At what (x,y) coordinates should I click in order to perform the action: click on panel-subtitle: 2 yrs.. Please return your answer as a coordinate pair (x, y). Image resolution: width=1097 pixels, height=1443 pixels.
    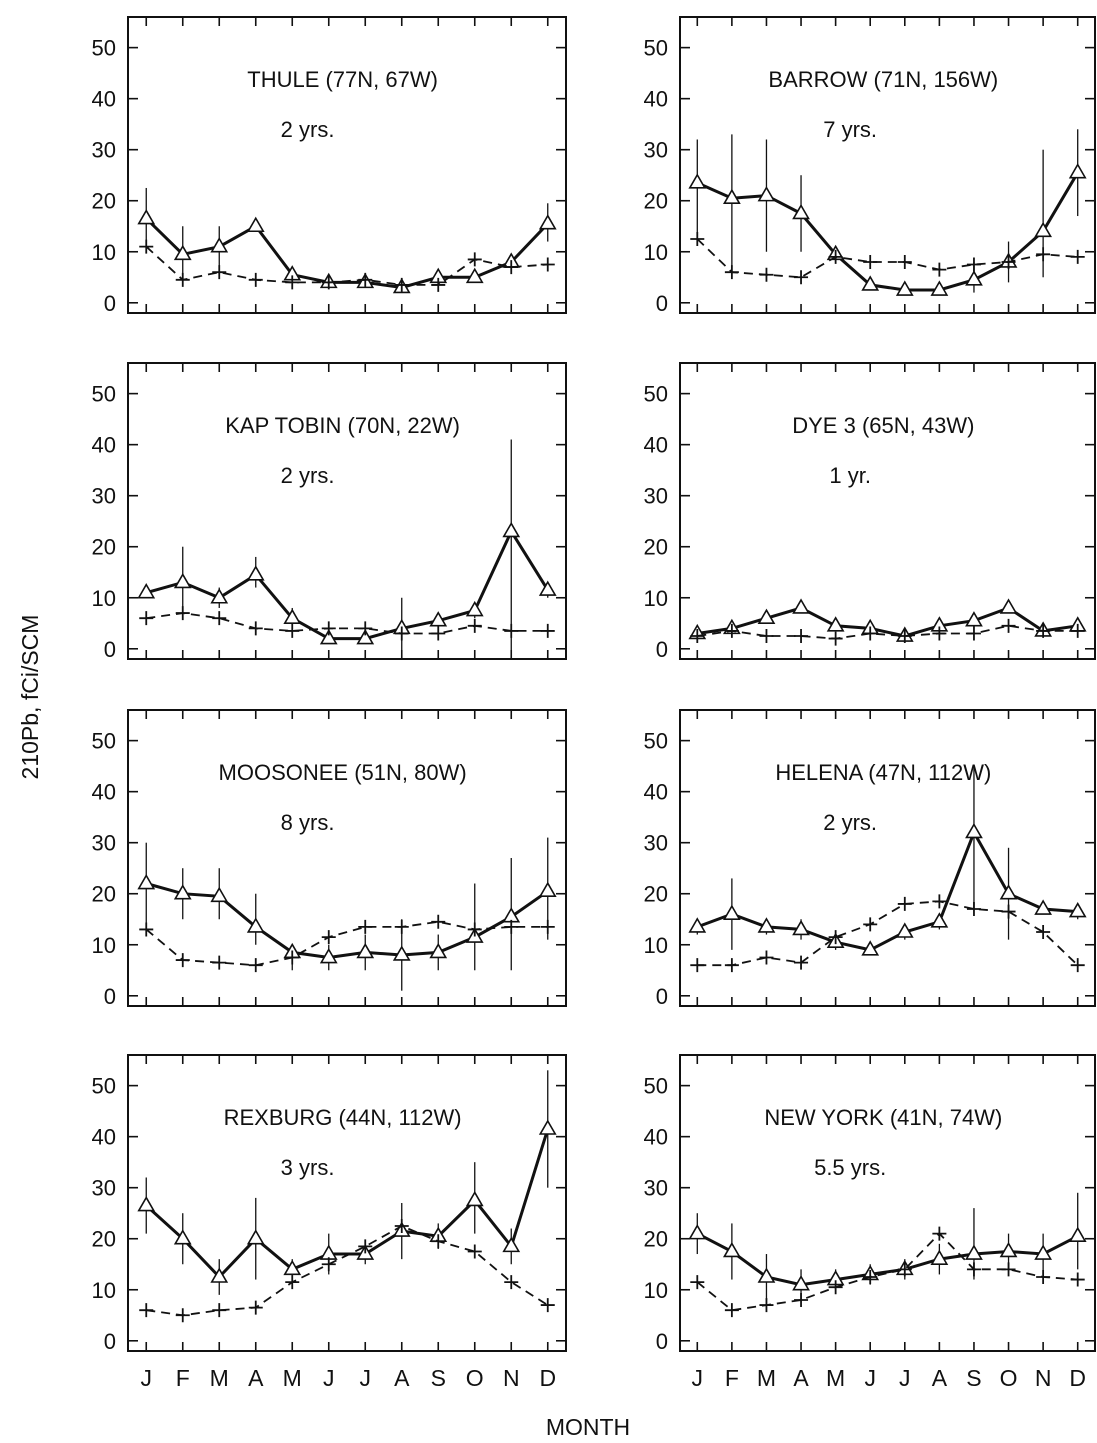
    Looking at the image, I should click on (850, 822).